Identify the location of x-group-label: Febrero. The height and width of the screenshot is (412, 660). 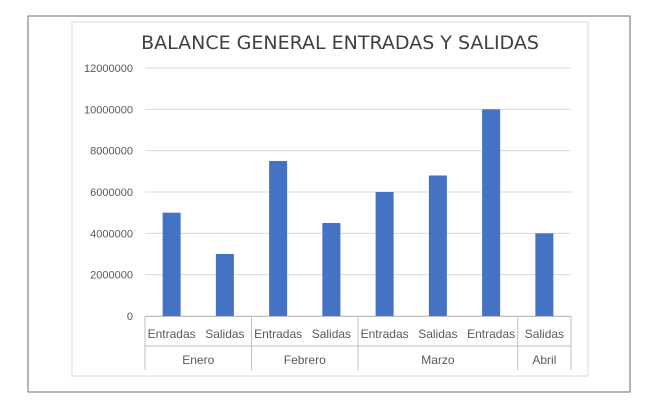
(305, 360).